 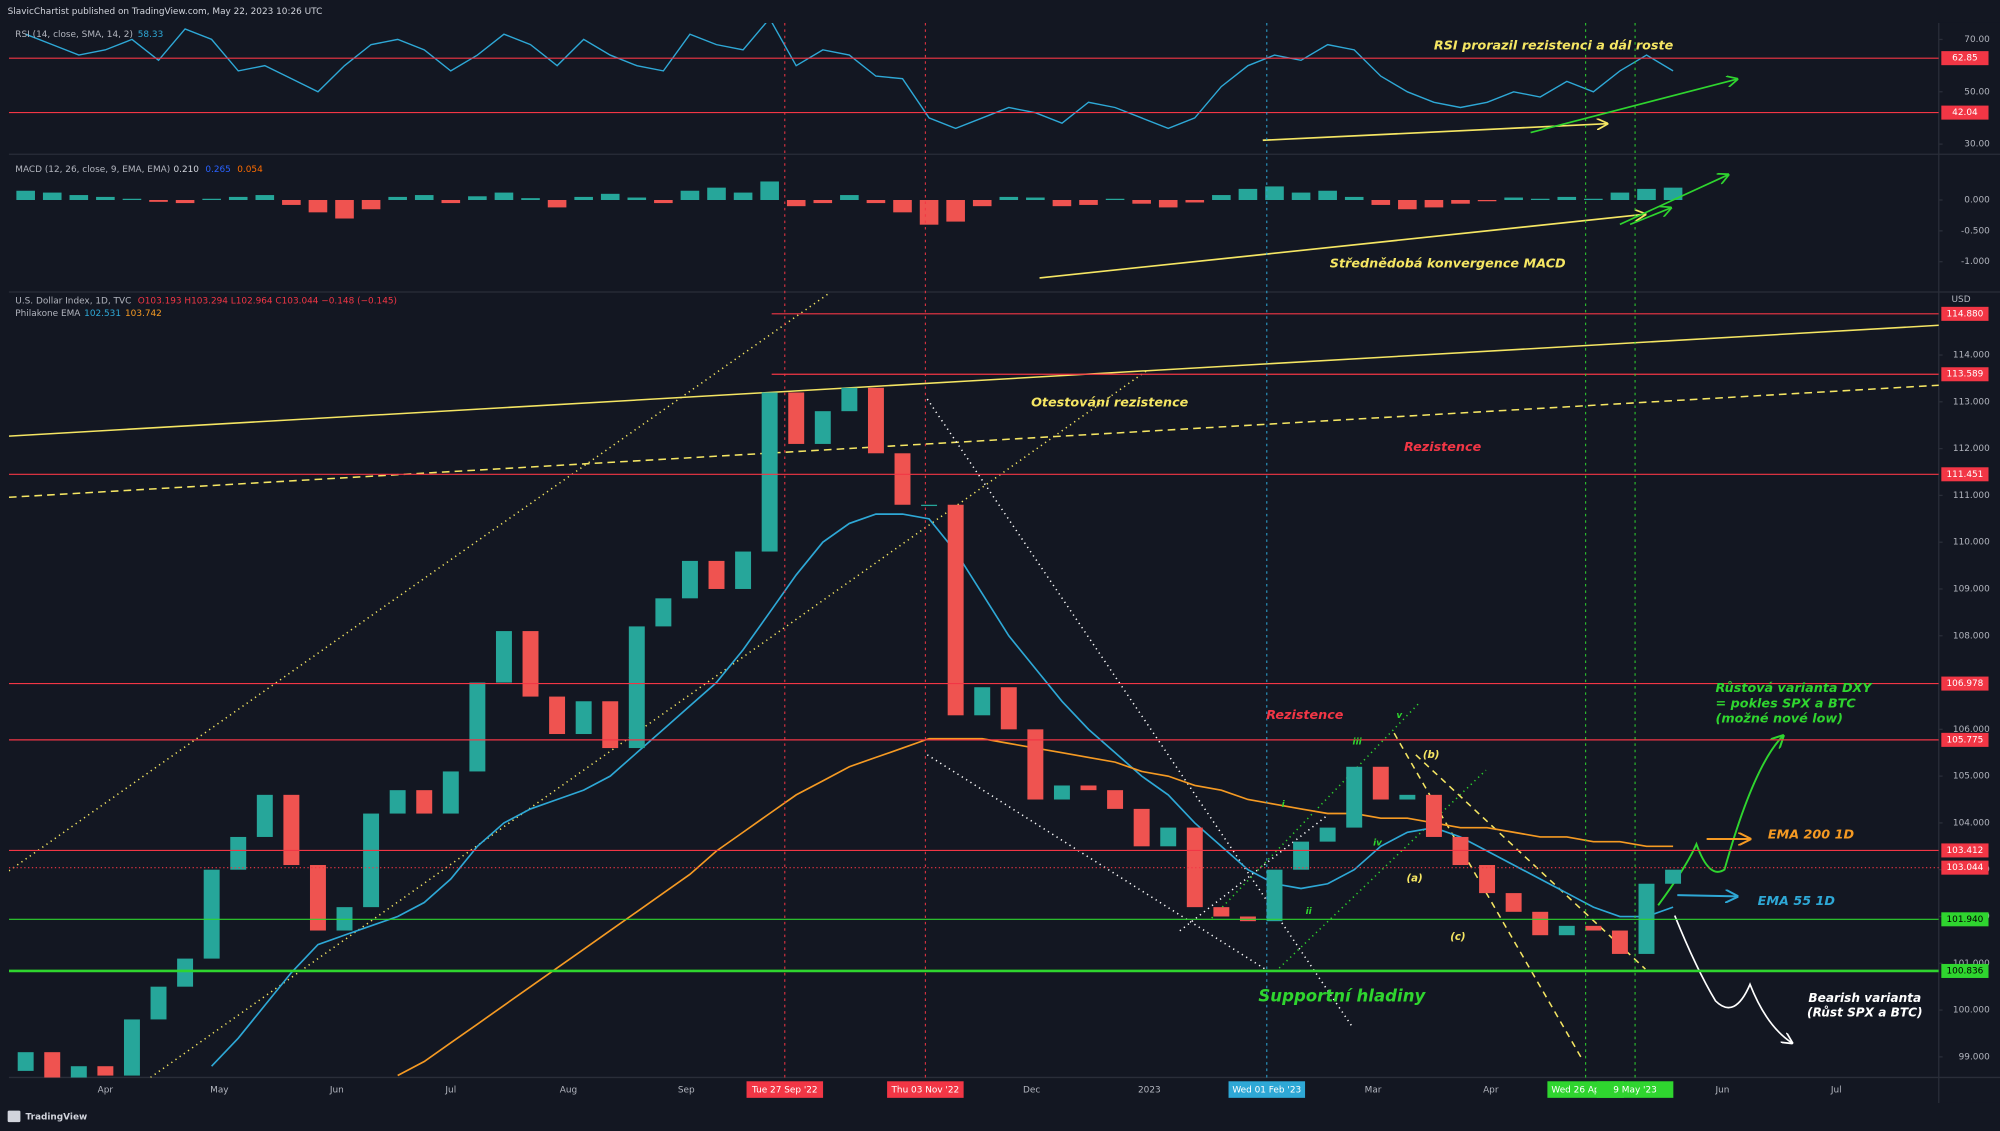 What do you see at coordinates (1795, 688) in the screenshot?
I see `annotation: Růstová varianta DXY` at bounding box center [1795, 688].